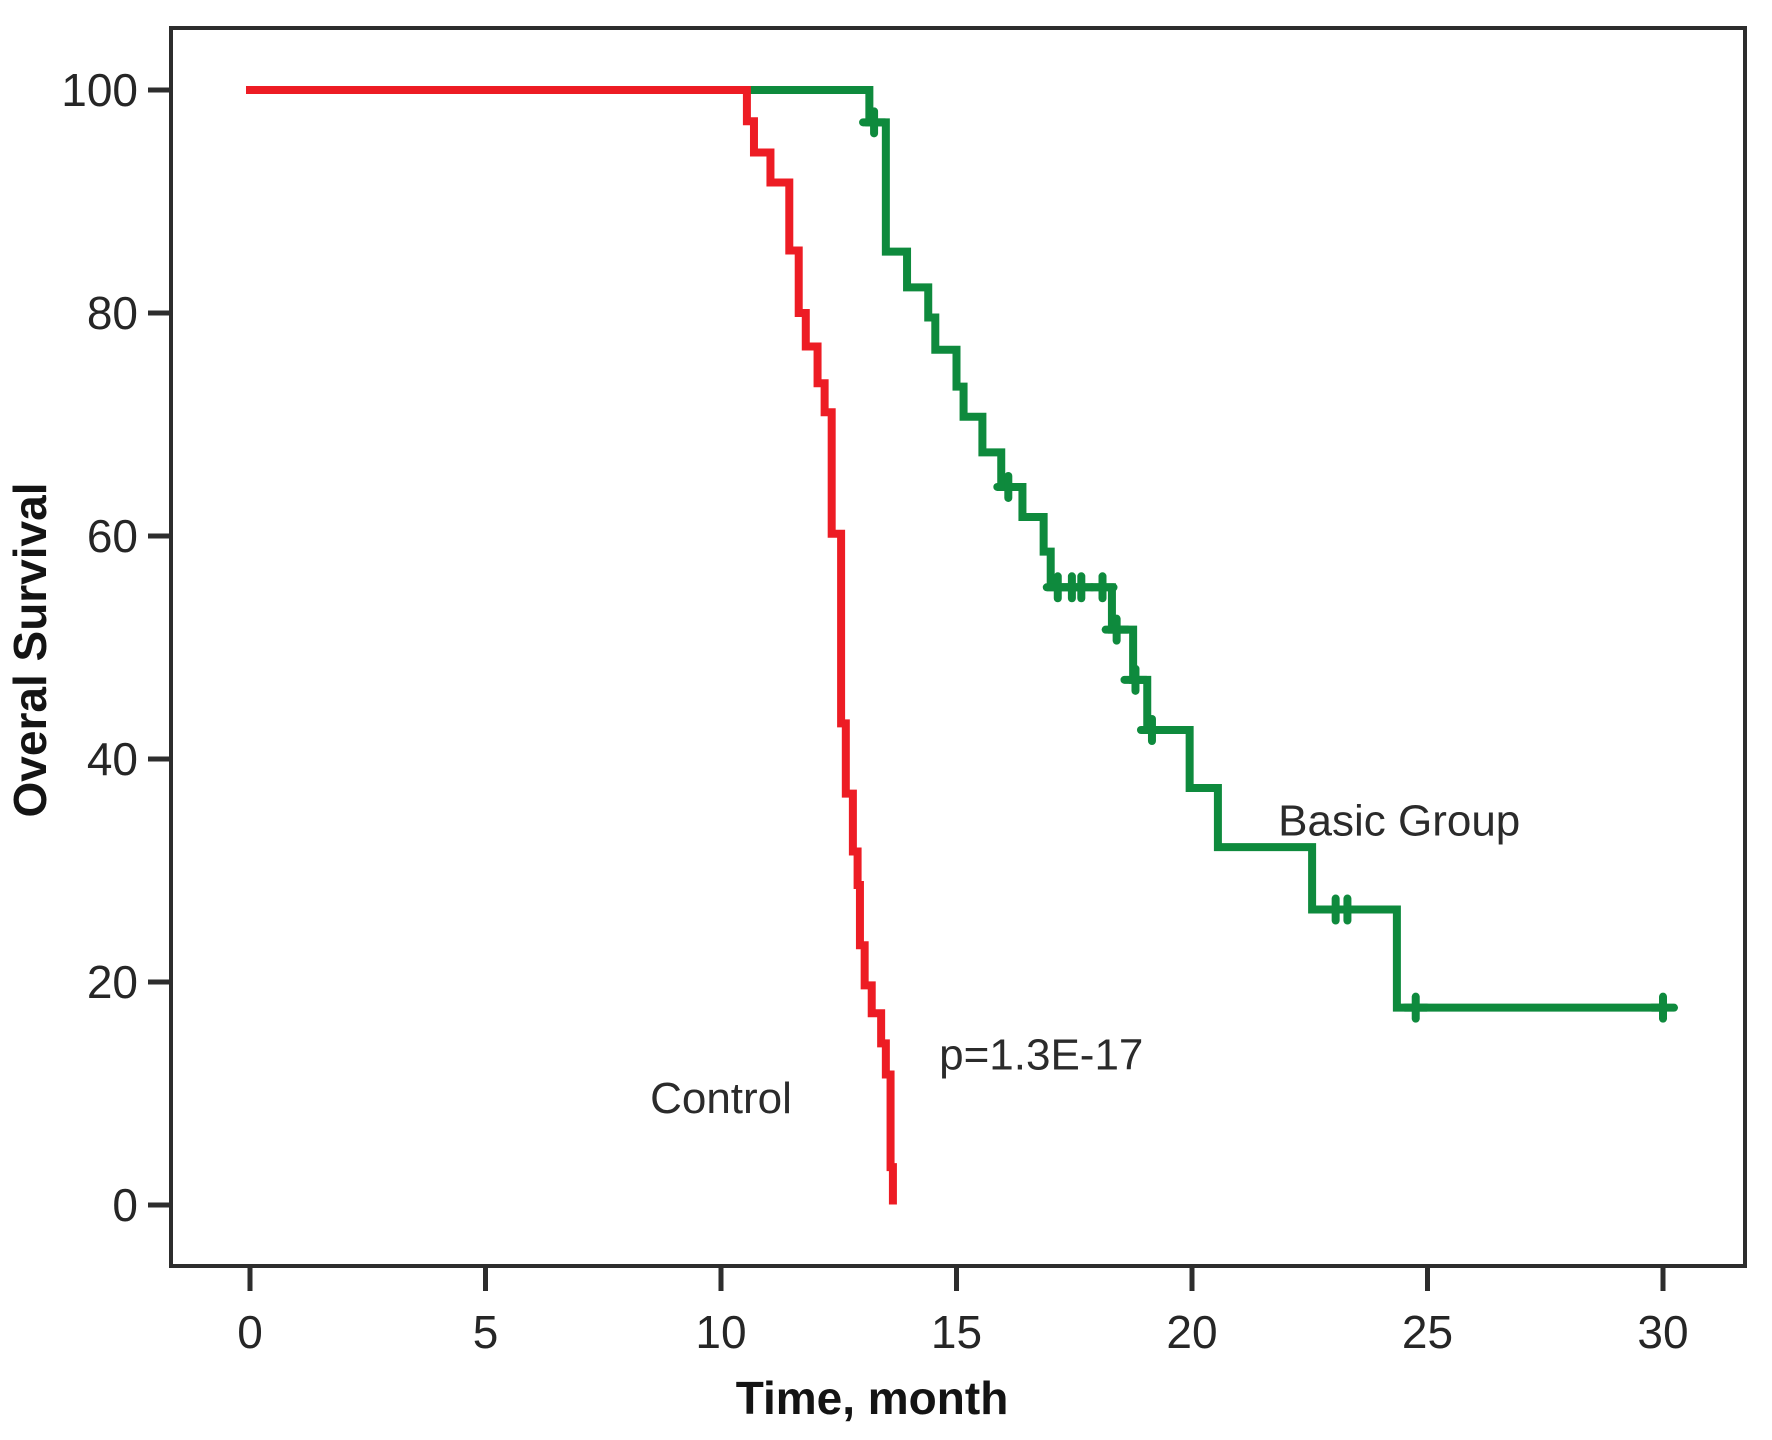 The width and height of the screenshot is (1772, 1440). I want to click on x-tick-label: 0, so click(250, 1332).